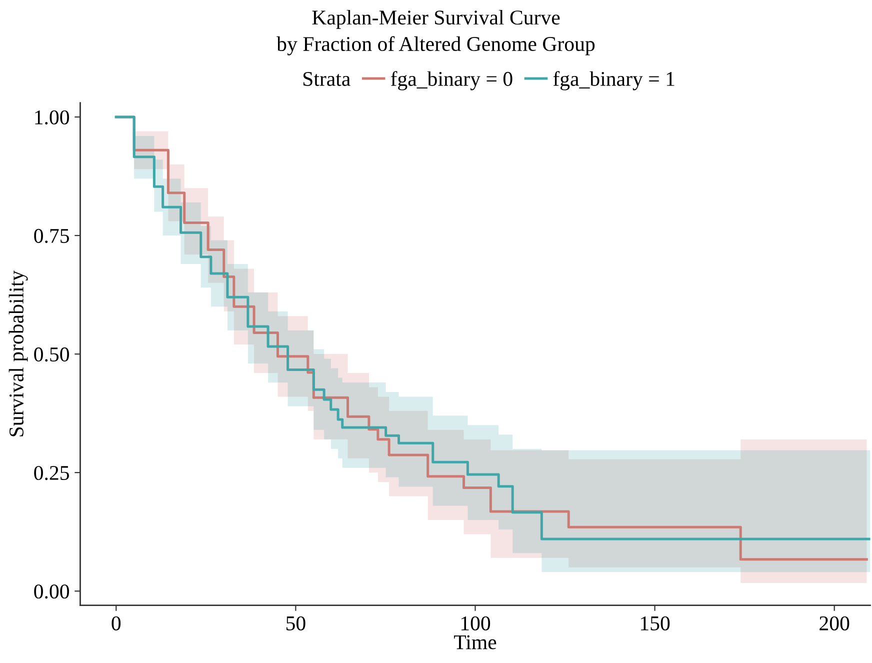 This screenshot has height=663, width=872. I want to click on y-tick-label: 0.50, so click(52, 354).